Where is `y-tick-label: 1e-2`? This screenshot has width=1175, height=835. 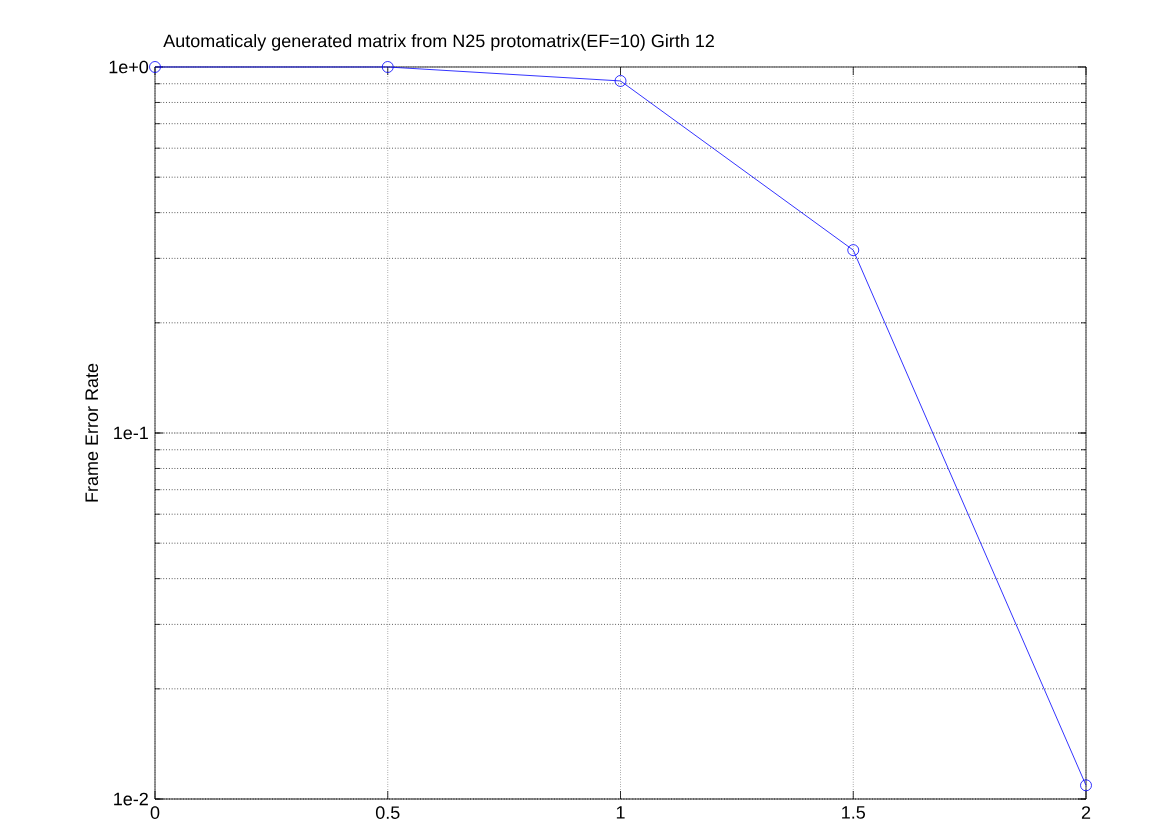 y-tick-label: 1e-2 is located at coordinates (131, 799).